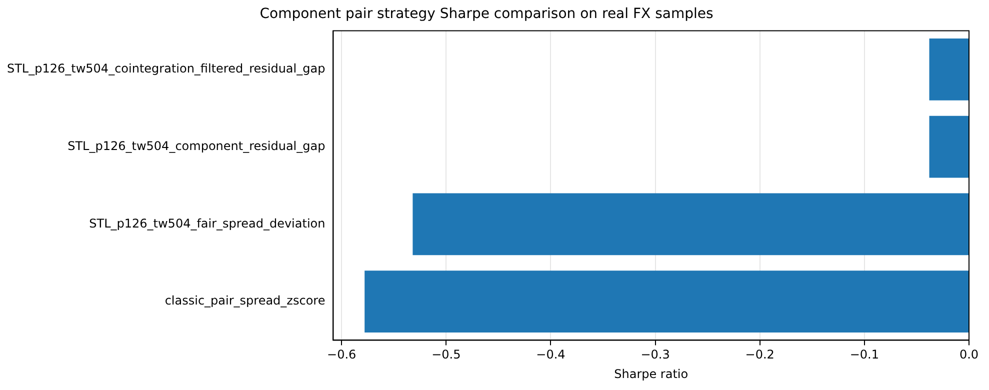 Image resolution: width=989 pixels, height=390 pixels. I want to click on x-tick-label: −0.1, so click(864, 355).